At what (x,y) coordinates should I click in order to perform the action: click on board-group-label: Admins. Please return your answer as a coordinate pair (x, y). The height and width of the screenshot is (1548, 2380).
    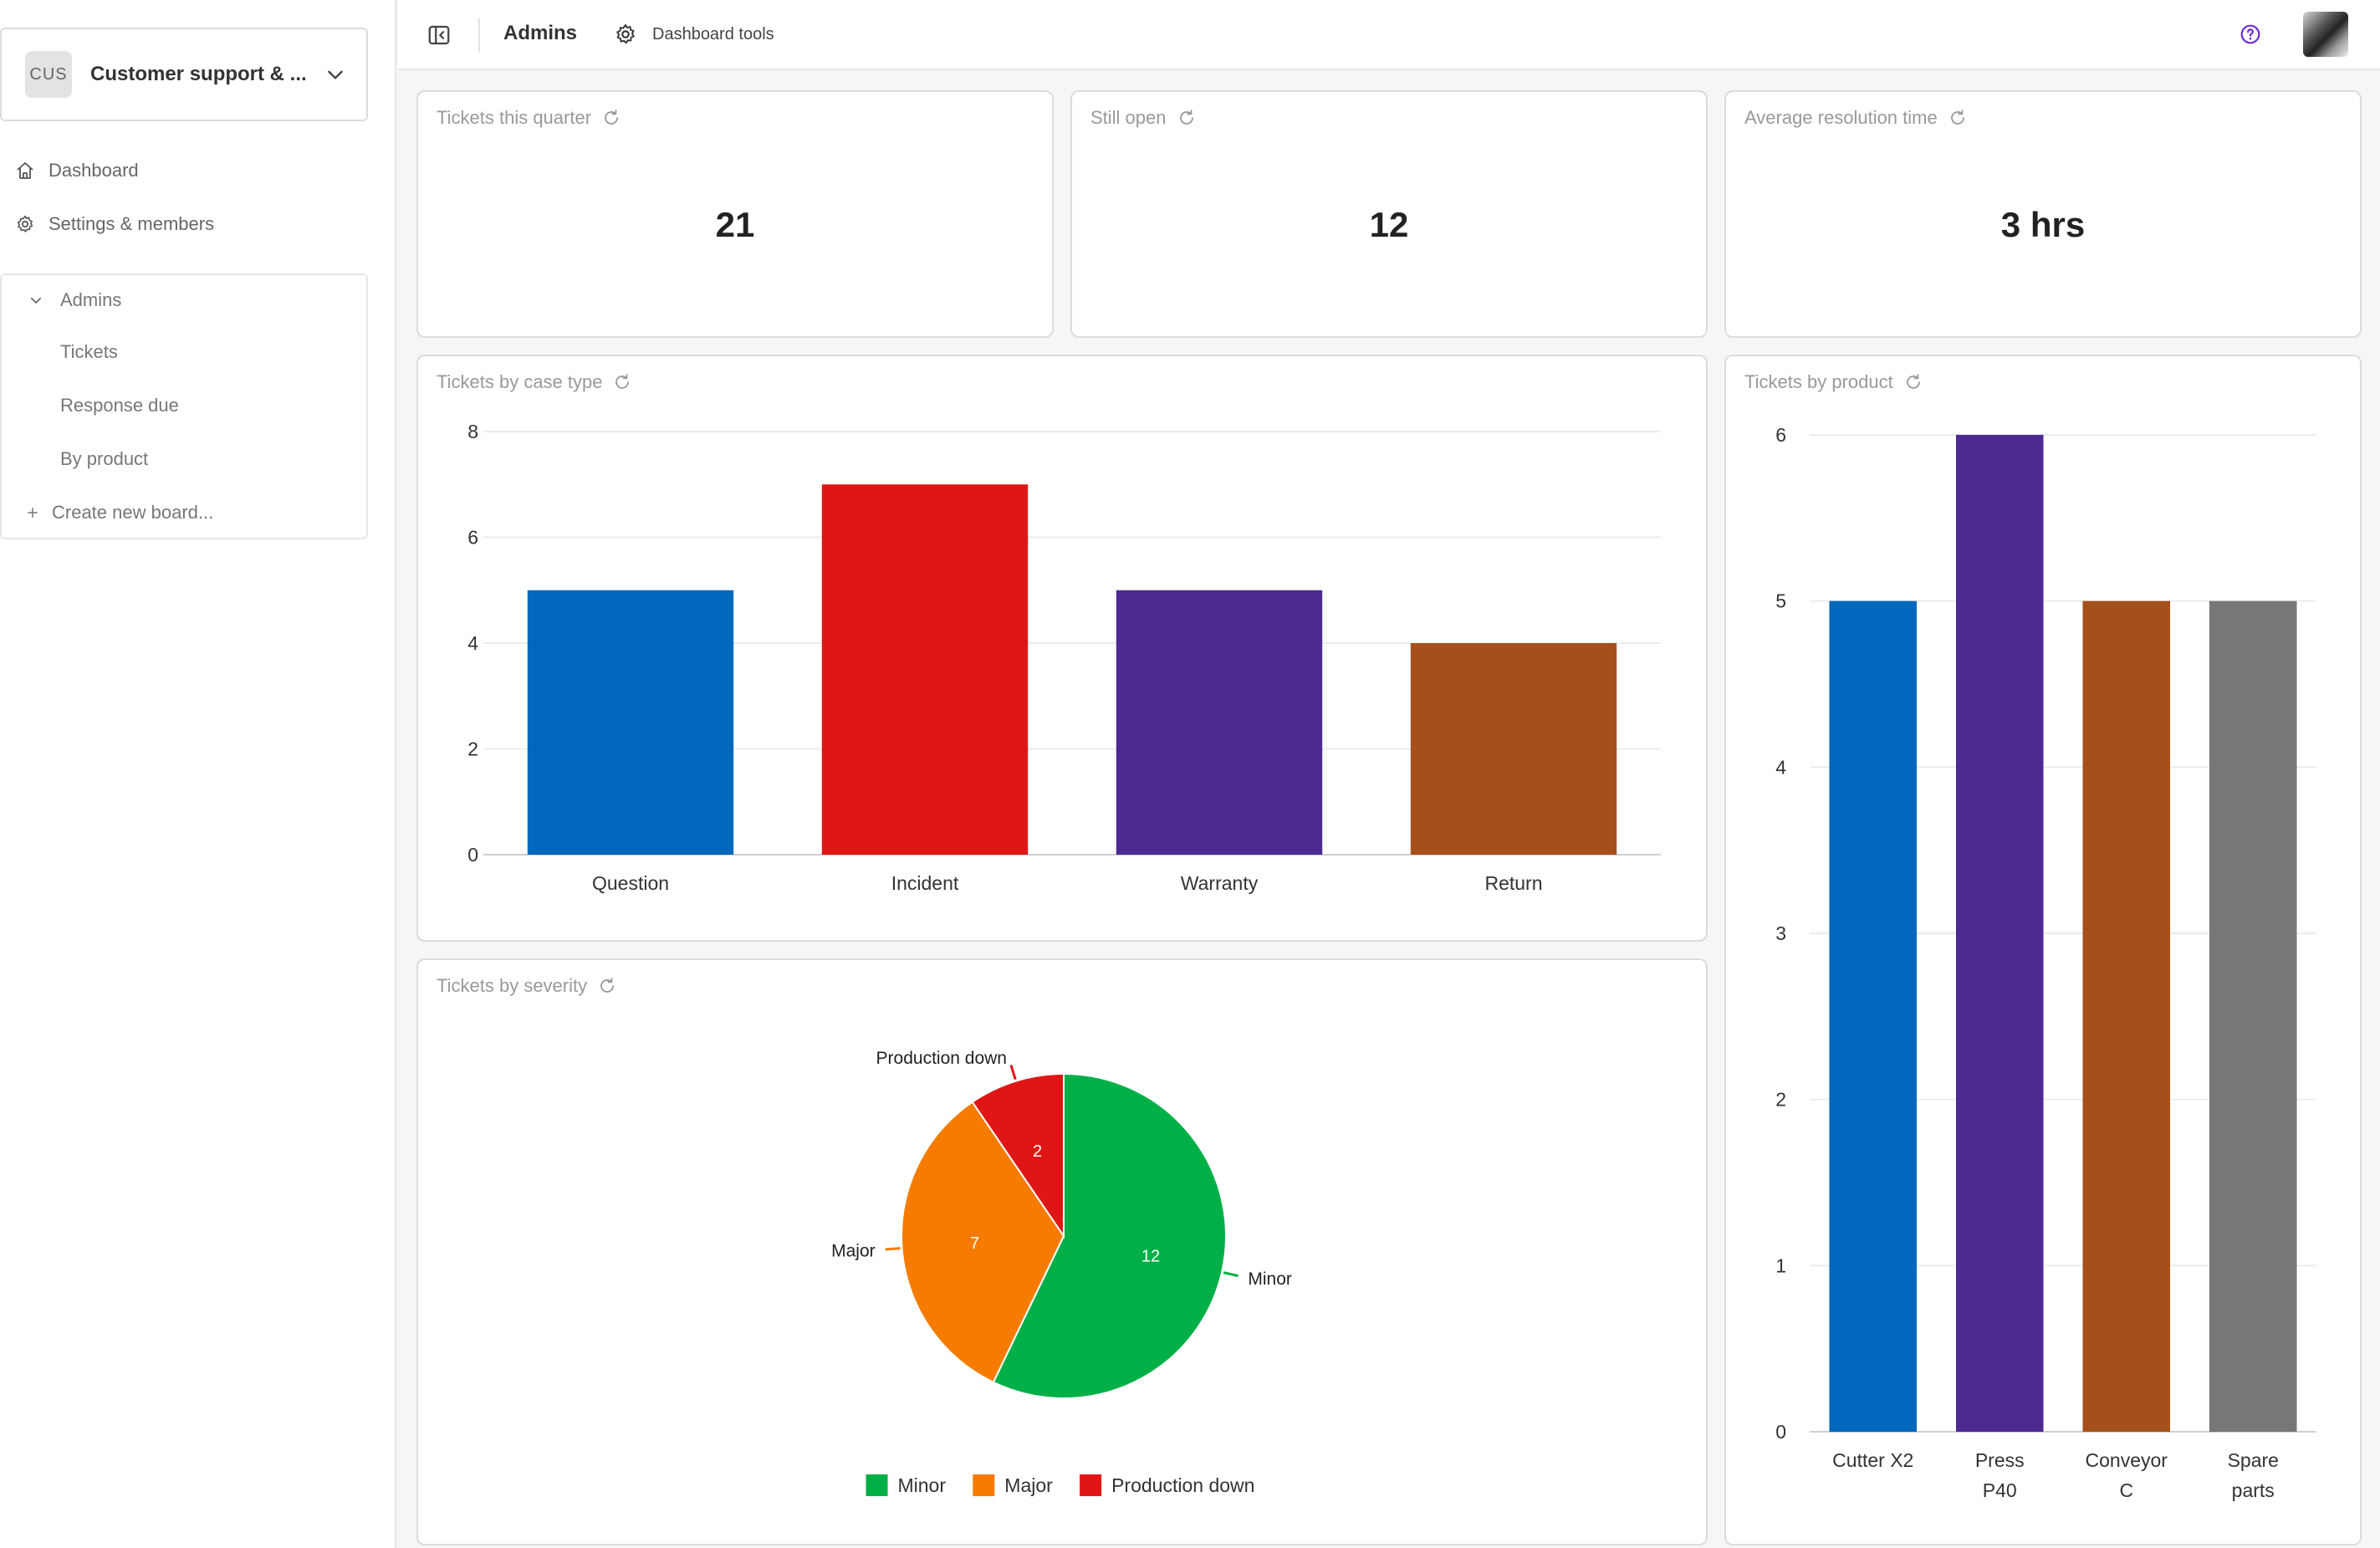
    Looking at the image, I should click on (91, 299).